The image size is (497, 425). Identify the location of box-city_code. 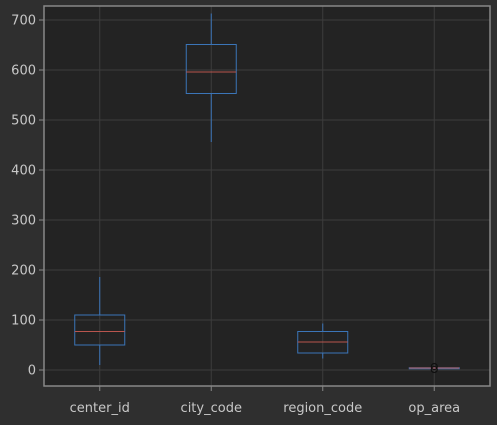
(211, 77).